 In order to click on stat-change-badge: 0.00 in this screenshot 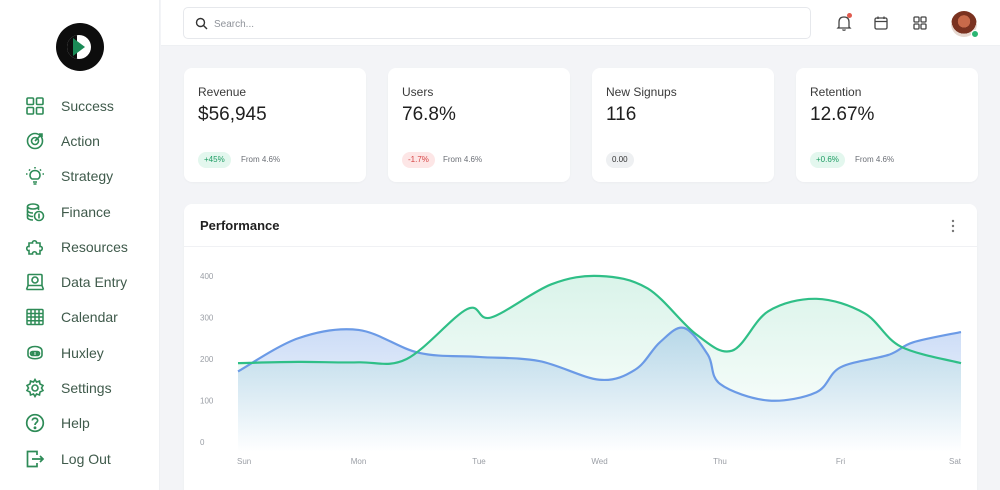, I will do `click(620, 160)`.